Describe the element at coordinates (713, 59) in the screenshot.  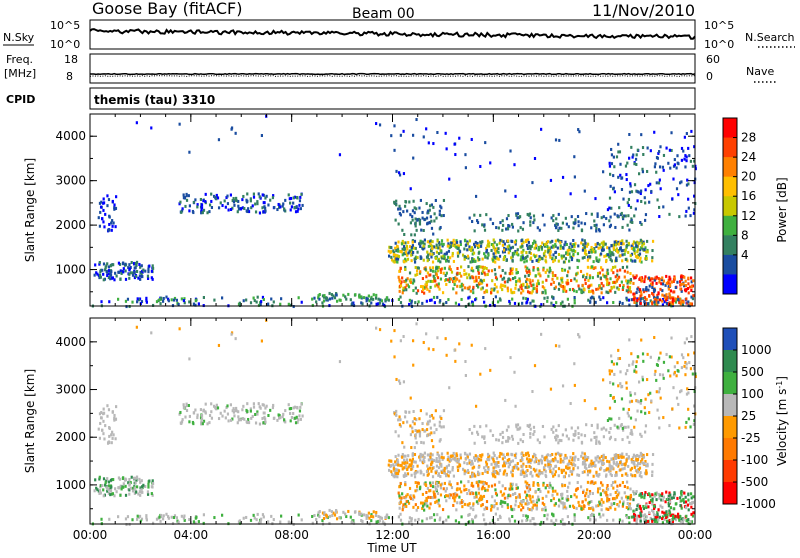
I see `nave-tick-high: 60` at that location.